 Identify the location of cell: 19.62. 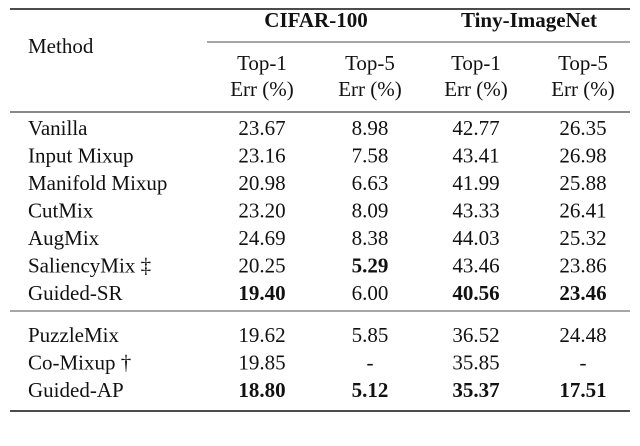
(261, 335).